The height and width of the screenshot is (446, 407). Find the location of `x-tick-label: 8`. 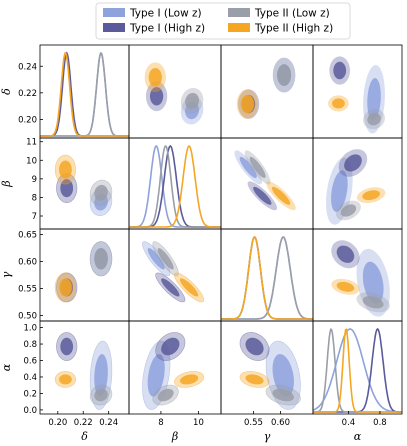

x-tick-label: 8 is located at coordinates (160, 423).